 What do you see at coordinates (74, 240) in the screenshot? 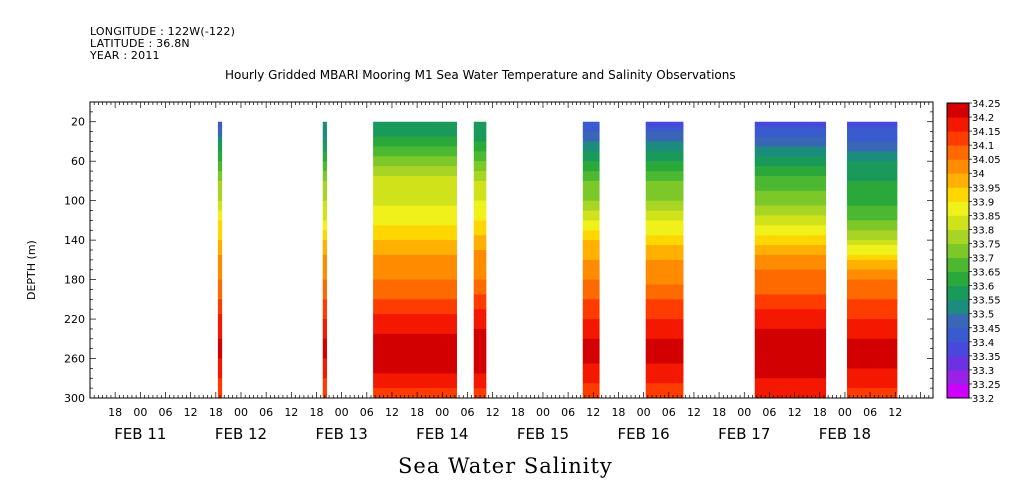
I see `y-tick-label: 140` at bounding box center [74, 240].